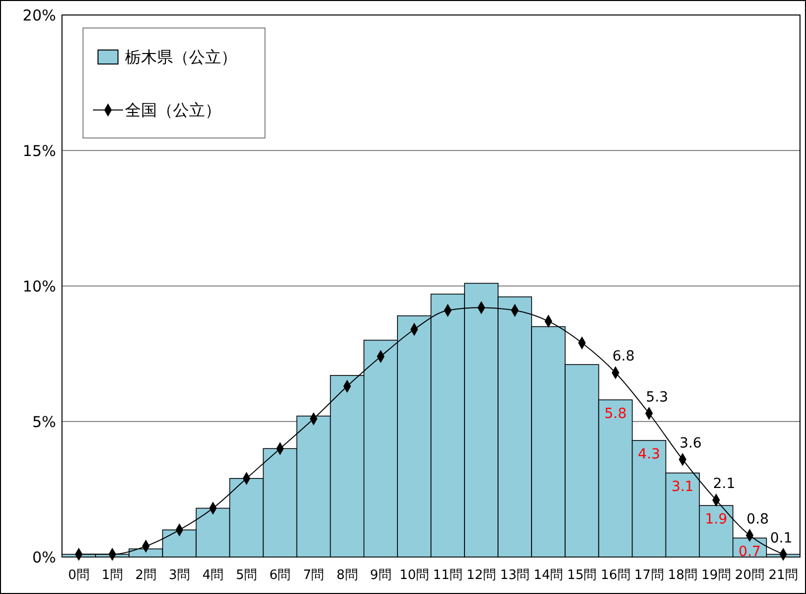  I want to click on x-tick-label: 13問, so click(515, 575).